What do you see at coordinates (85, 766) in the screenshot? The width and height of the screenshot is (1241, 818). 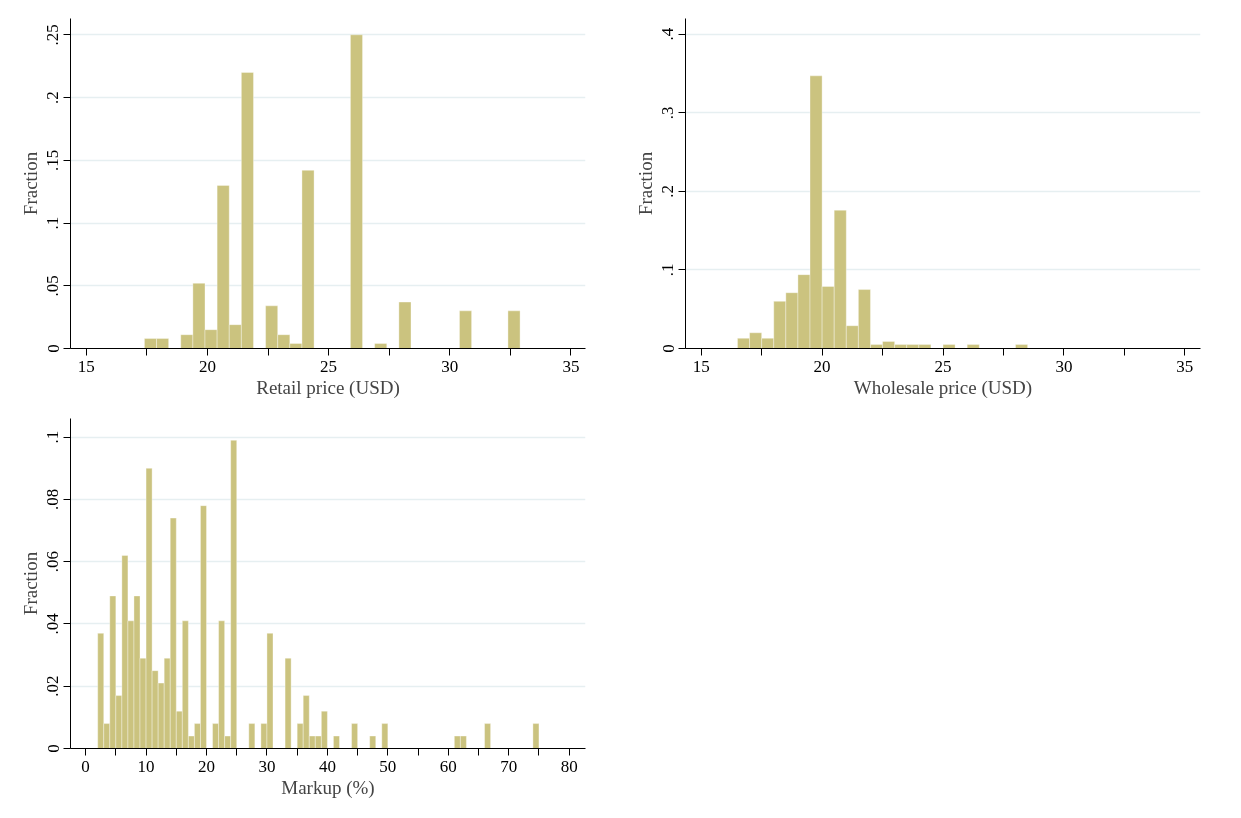 I see `x-tick-label: 0` at bounding box center [85, 766].